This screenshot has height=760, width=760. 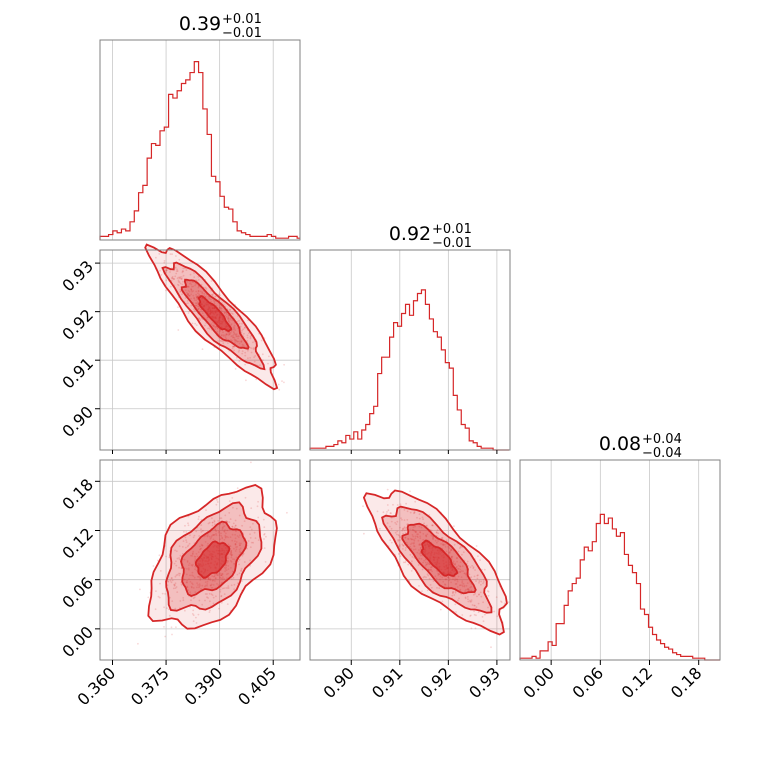 What do you see at coordinates (620, 546) in the screenshot?
I see `histogram-param-3: 0.08 +0.04 −0.04` at bounding box center [620, 546].